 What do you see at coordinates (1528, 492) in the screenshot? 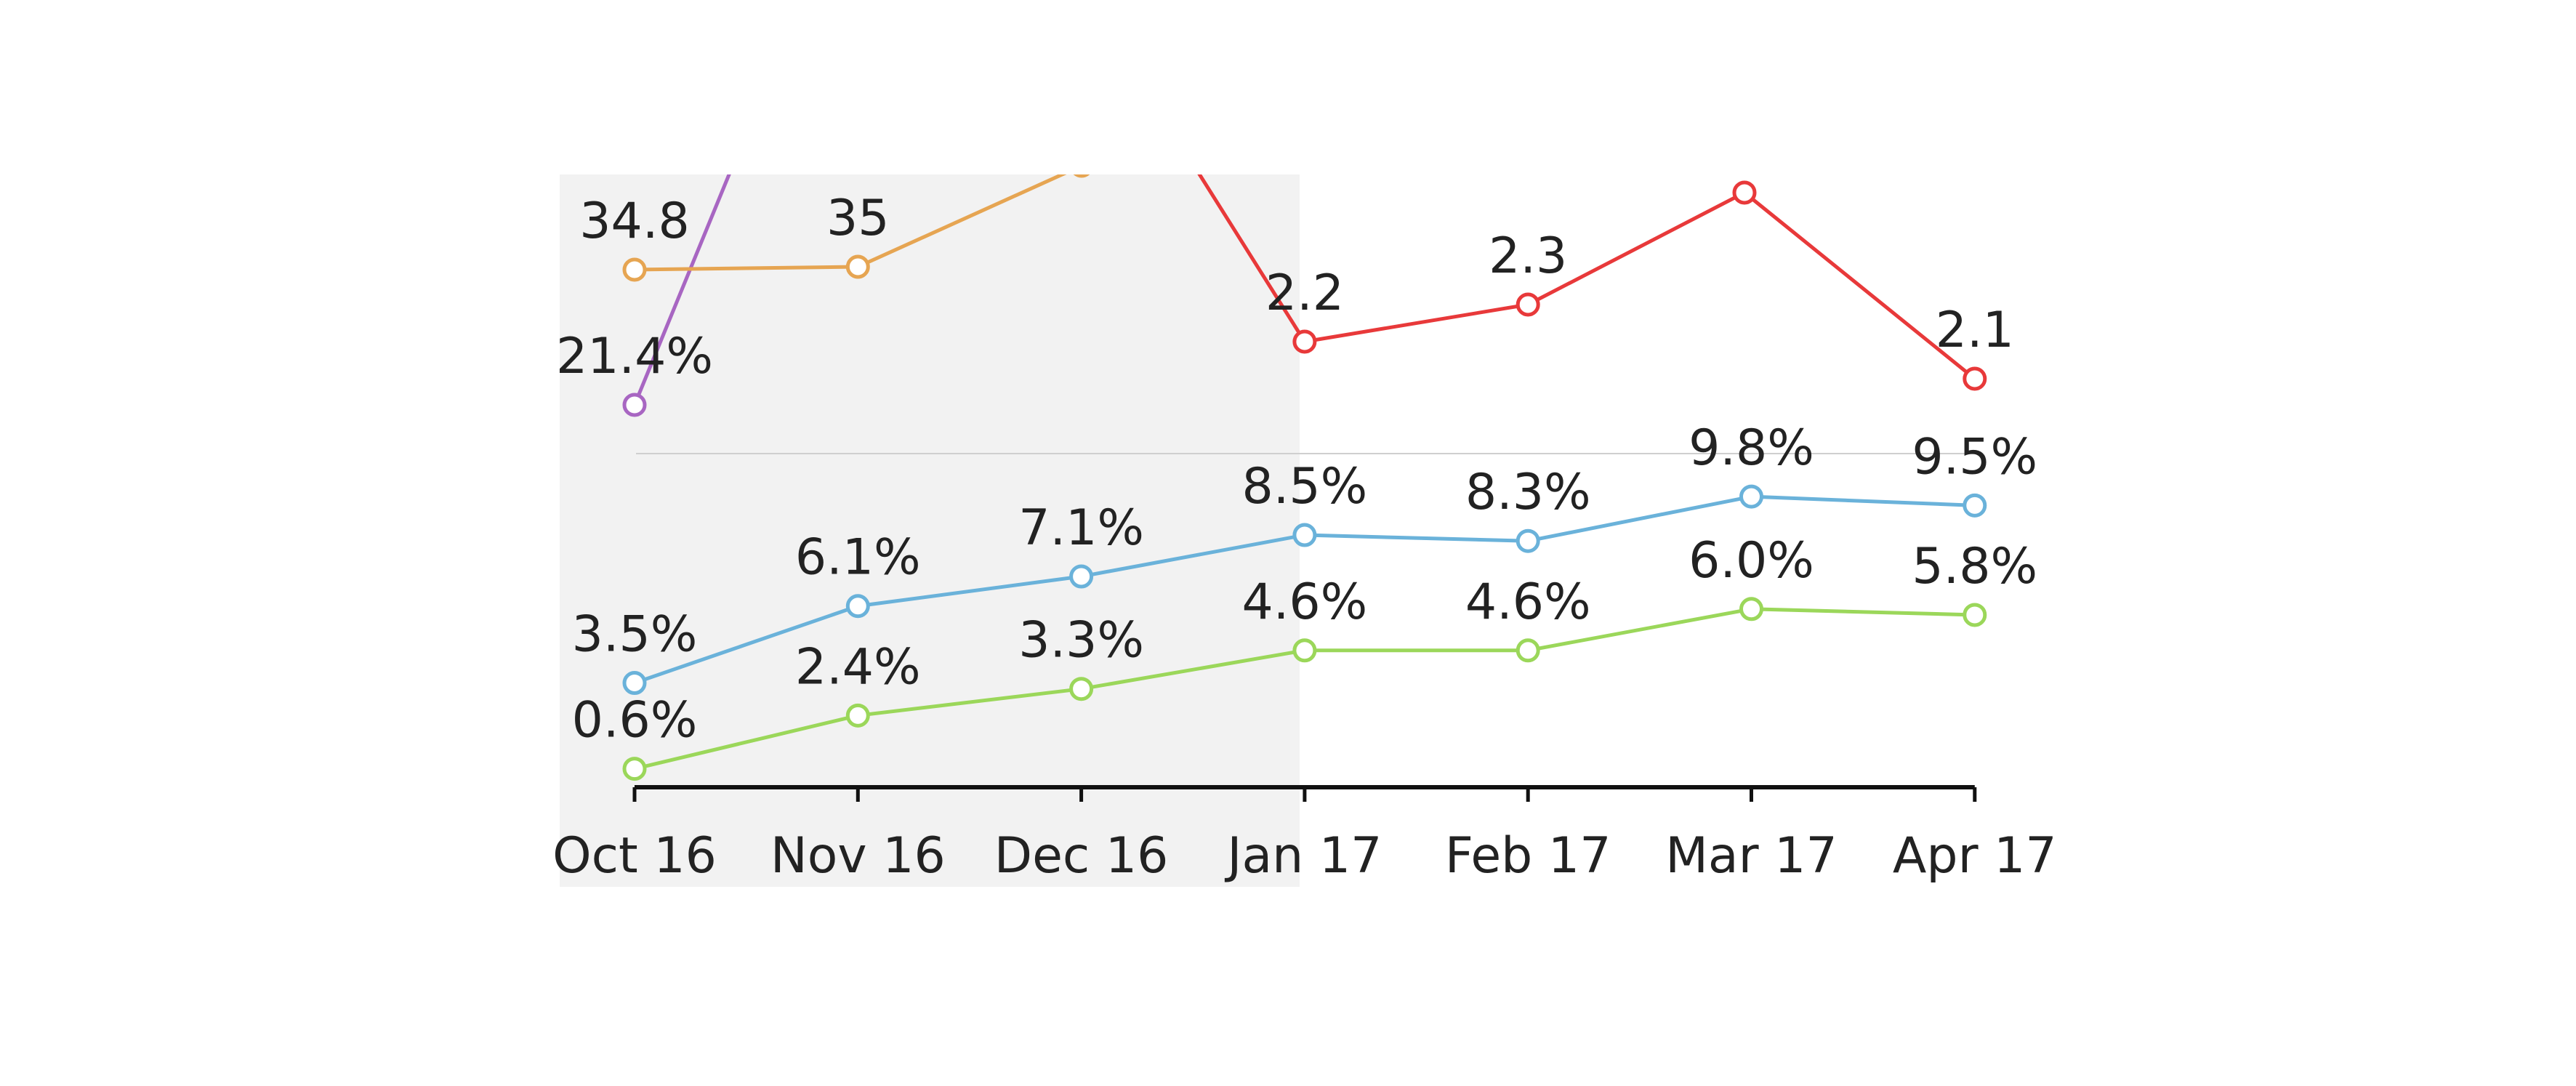
I see `data-label-blue: 8.3%` at bounding box center [1528, 492].